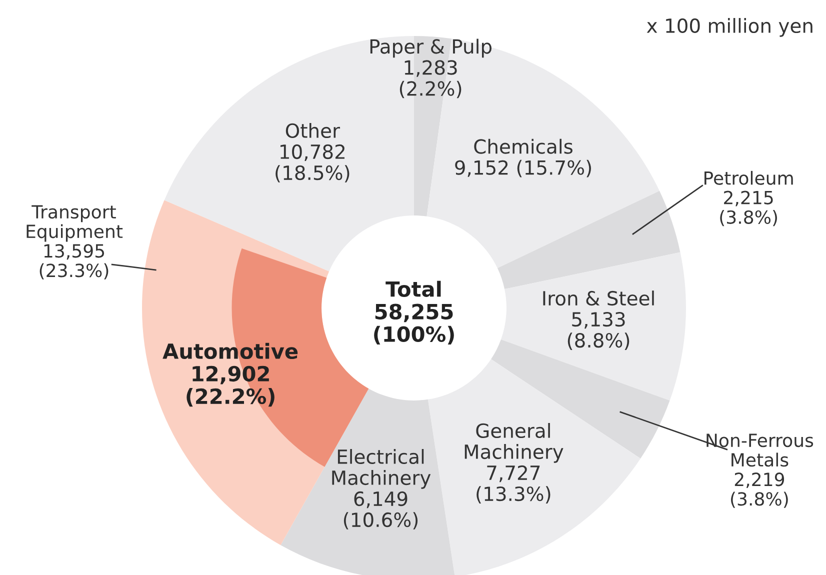 The height and width of the screenshot is (575, 826). What do you see at coordinates (381, 510) in the screenshot?
I see `data-label: 6,149 (10.6%)` at bounding box center [381, 510].